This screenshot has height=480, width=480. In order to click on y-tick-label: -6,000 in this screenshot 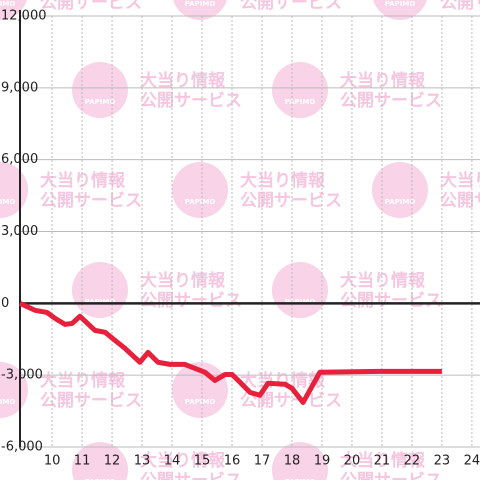, I will do `click(22, 447)`.